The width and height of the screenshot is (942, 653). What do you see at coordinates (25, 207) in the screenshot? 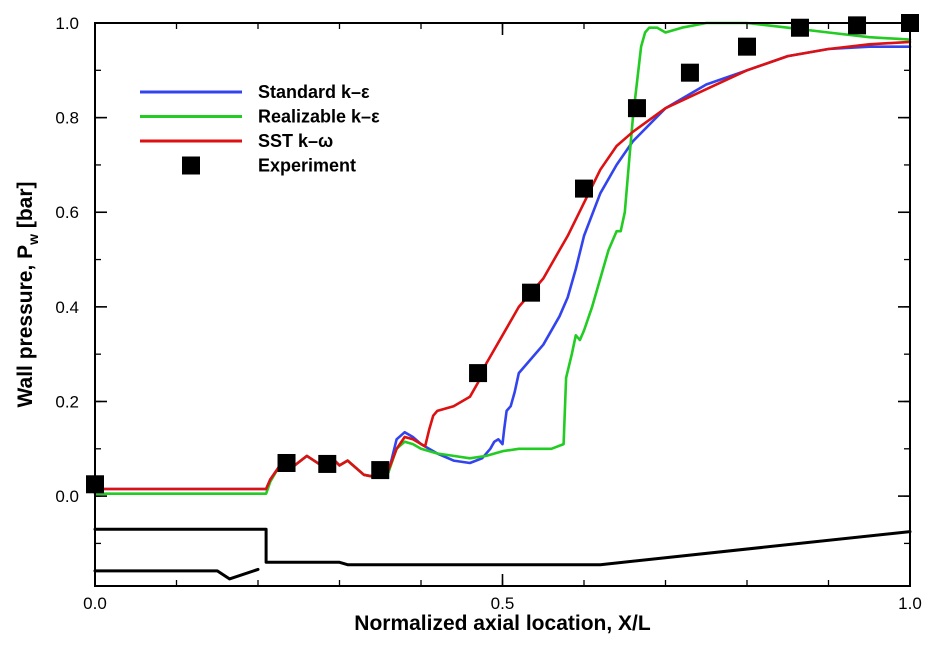
I see `y-axis-title-unit: [bar]` at bounding box center [25, 207].